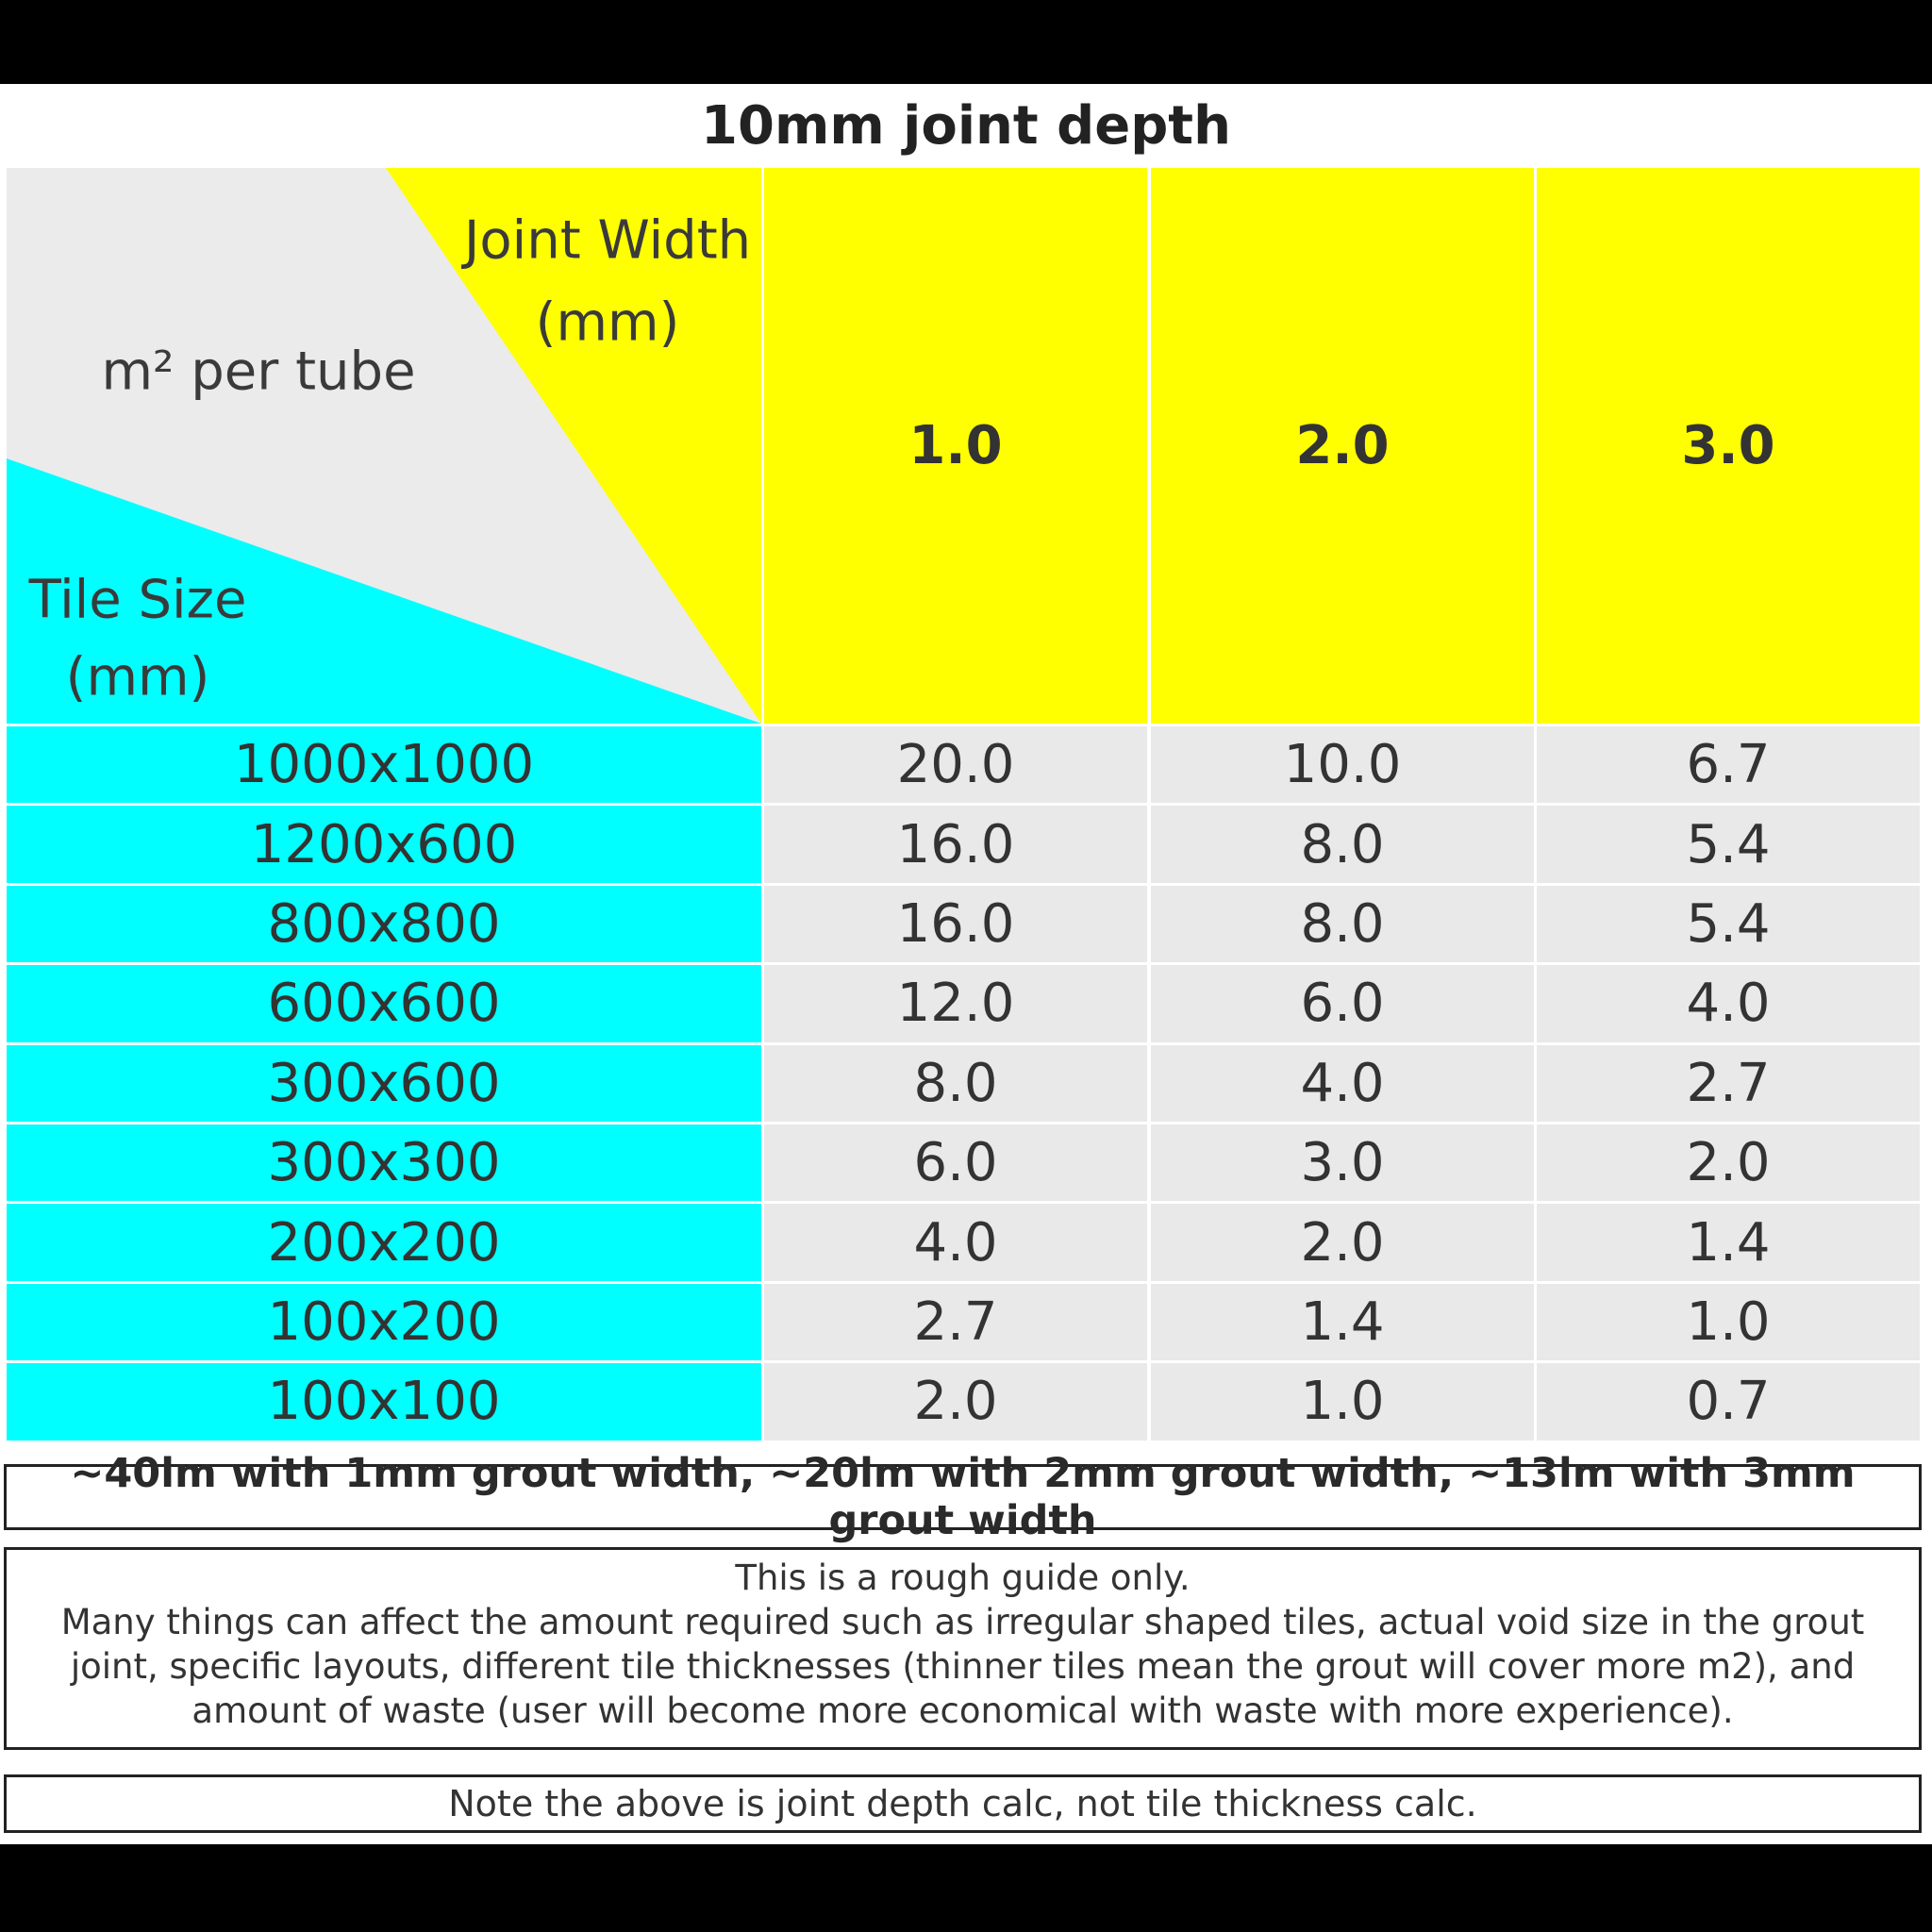 This screenshot has width=1932, height=1932. Describe the element at coordinates (966, 126) in the screenshot. I see `title: 10mm joint depth` at that location.